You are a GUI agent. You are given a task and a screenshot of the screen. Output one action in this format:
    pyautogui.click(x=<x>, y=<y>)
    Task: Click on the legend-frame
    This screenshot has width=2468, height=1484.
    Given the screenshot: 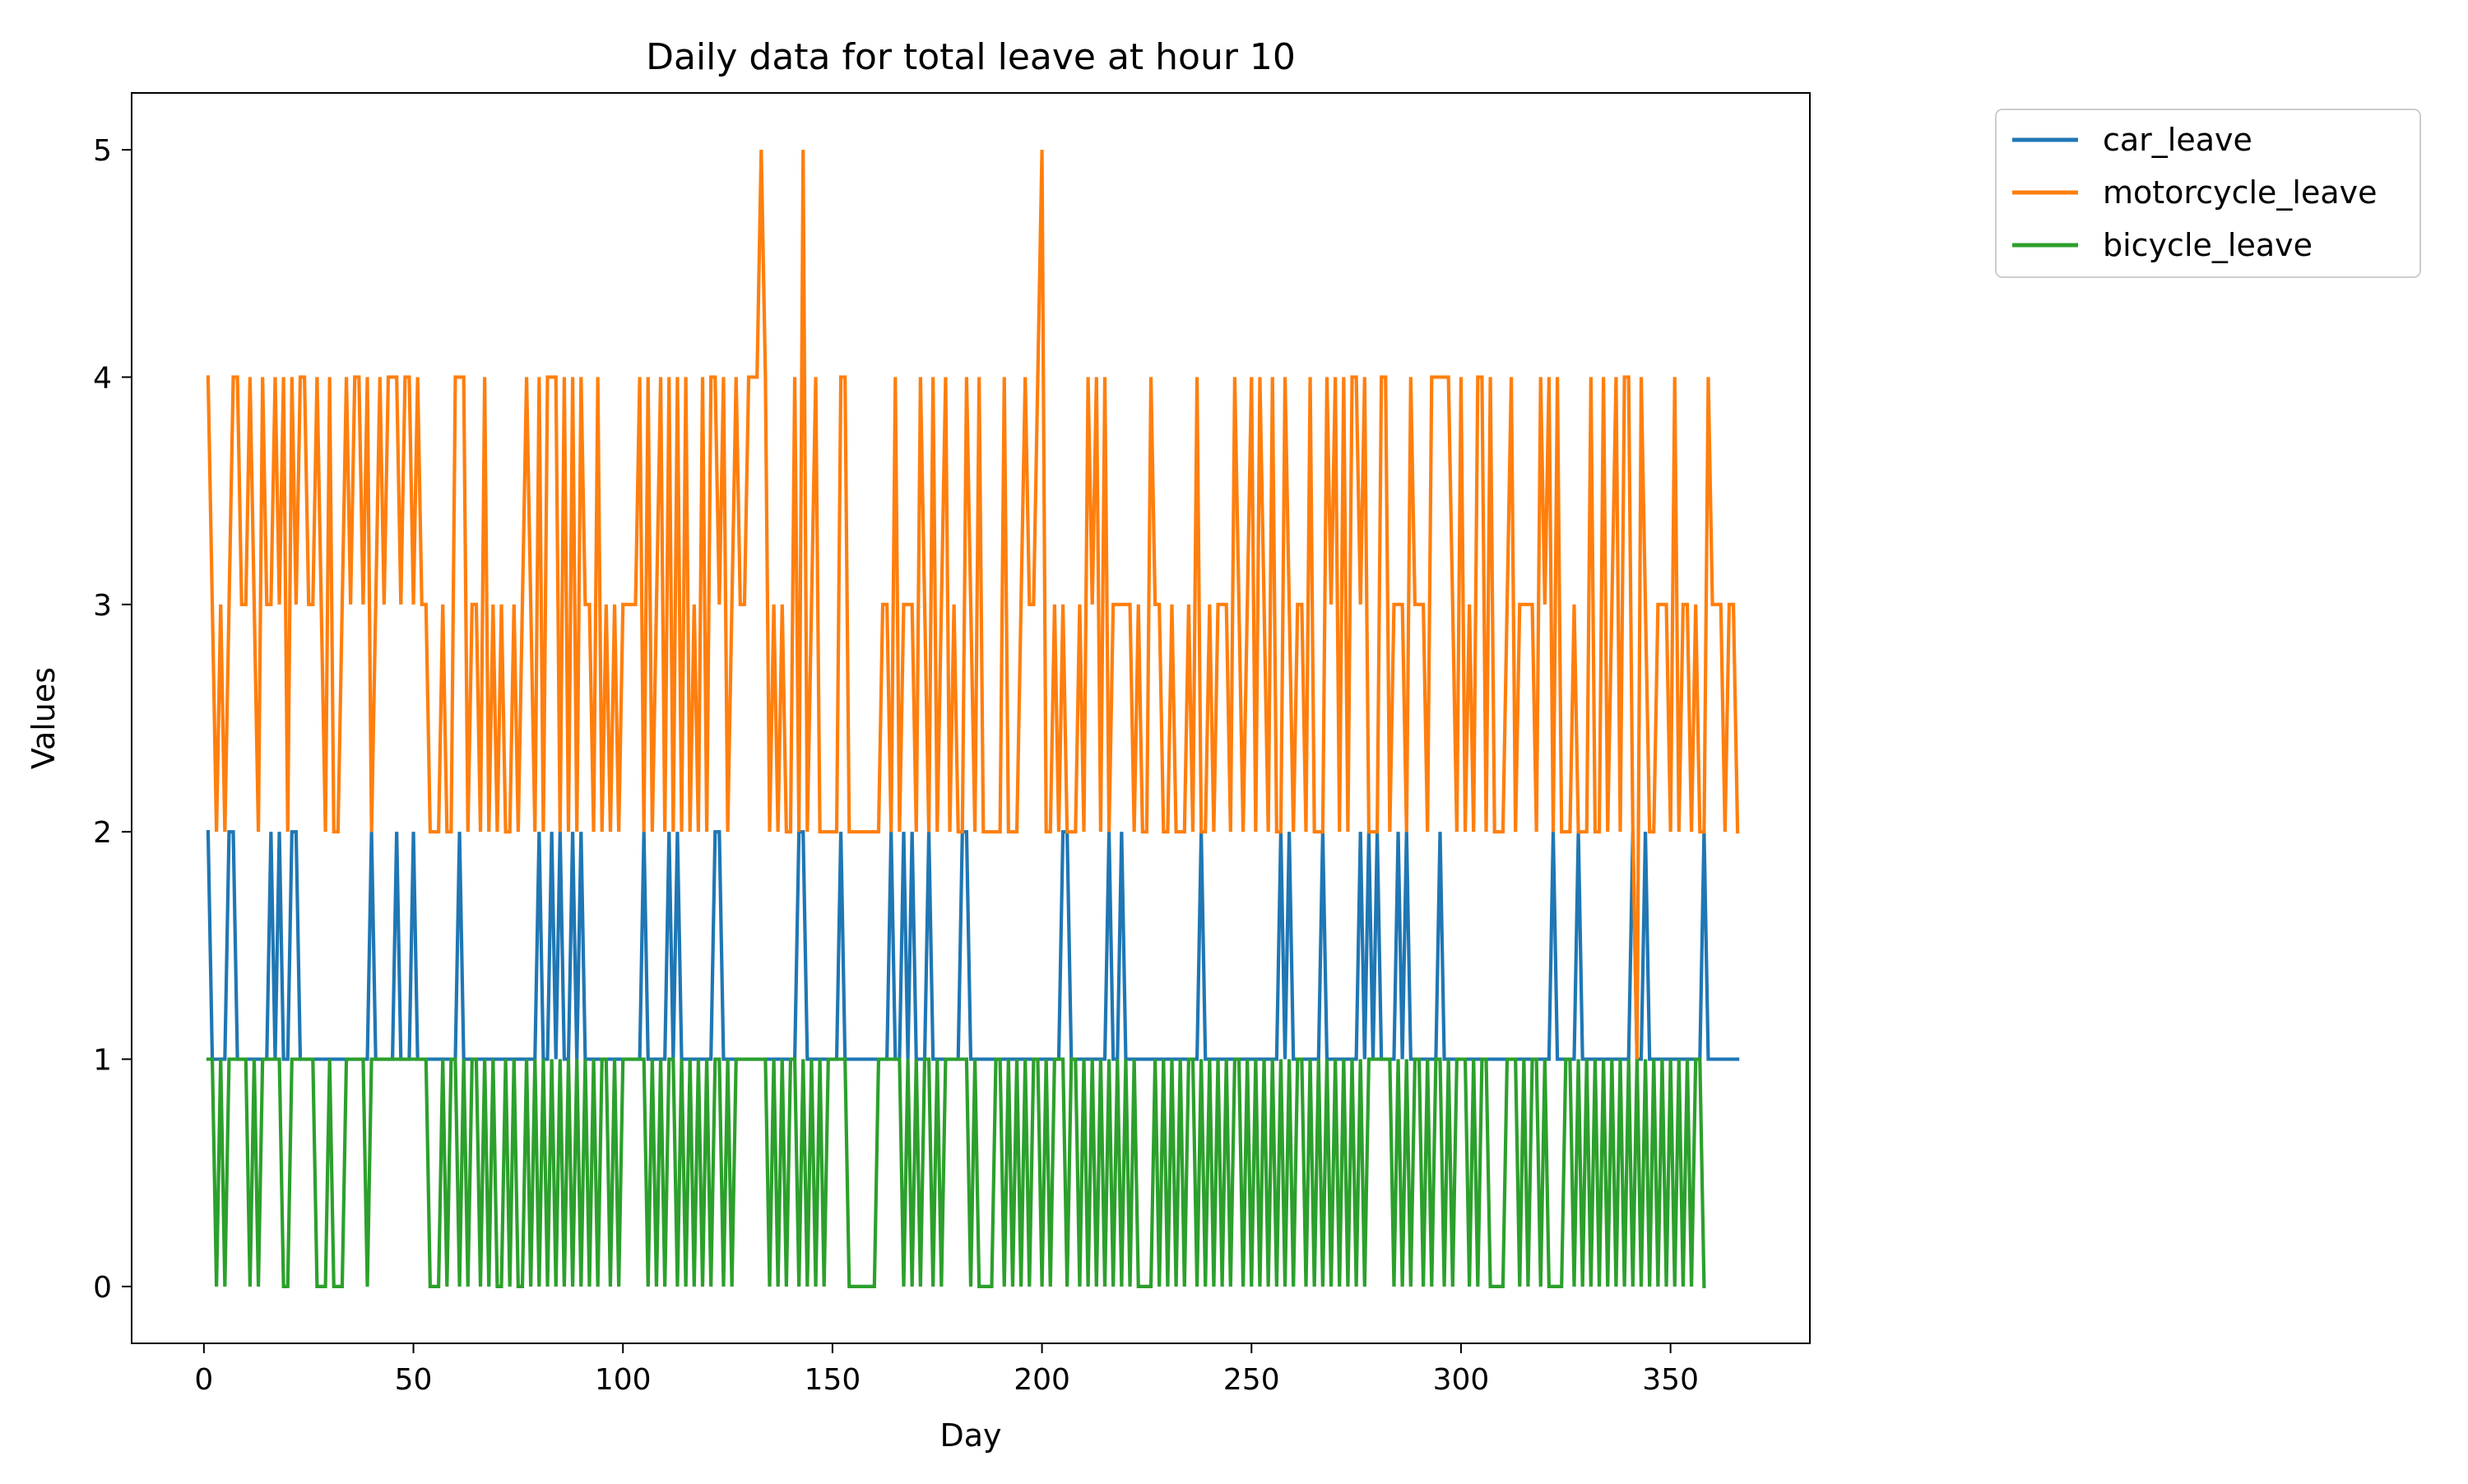 What is the action you would take?
    pyautogui.click(x=2208, y=193)
    